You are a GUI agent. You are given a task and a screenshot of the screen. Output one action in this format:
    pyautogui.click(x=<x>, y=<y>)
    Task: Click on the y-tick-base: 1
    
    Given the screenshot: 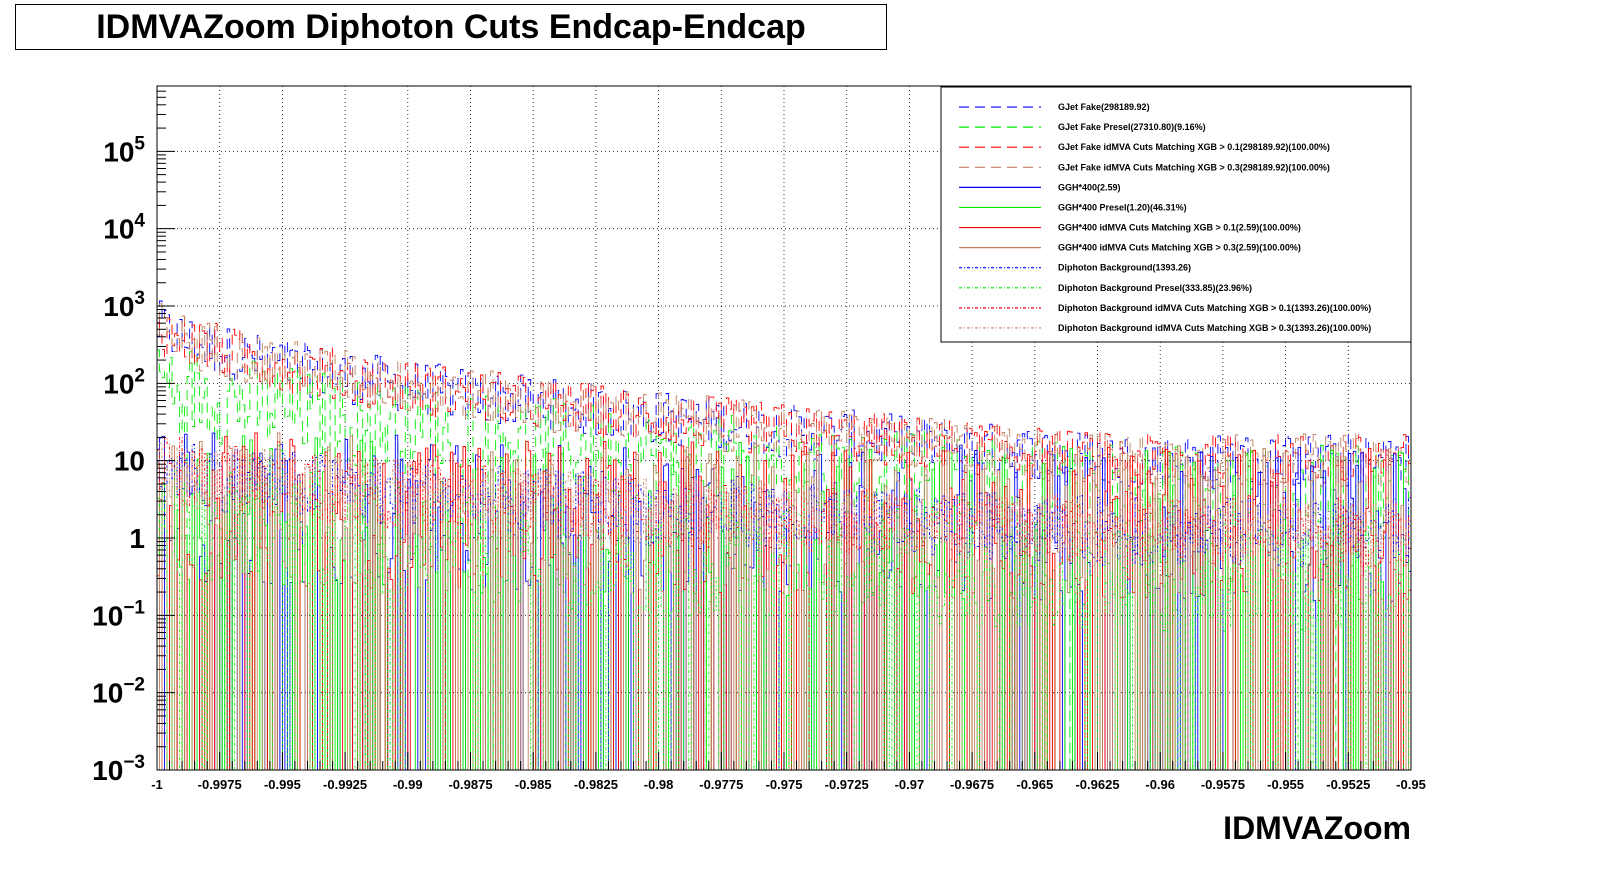 What is the action you would take?
    pyautogui.click(x=137, y=538)
    